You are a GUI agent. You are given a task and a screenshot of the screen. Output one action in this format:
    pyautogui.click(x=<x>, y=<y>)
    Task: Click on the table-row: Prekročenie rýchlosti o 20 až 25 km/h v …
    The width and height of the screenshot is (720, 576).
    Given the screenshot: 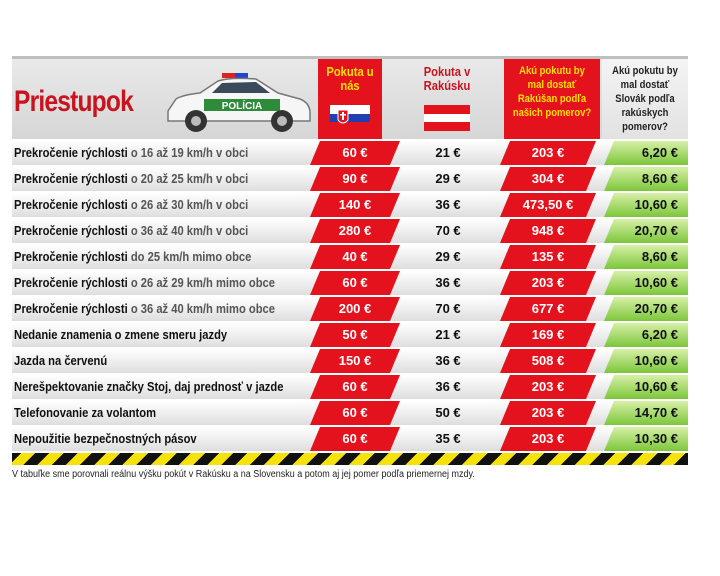 What is the action you would take?
    pyautogui.click(x=350, y=179)
    